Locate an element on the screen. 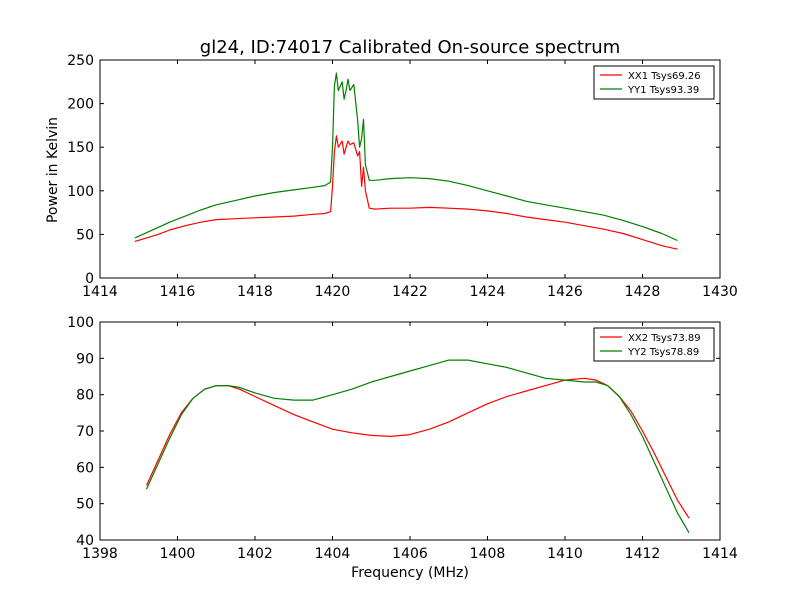  x-tick-label: 1416 is located at coordinates (178, 292).